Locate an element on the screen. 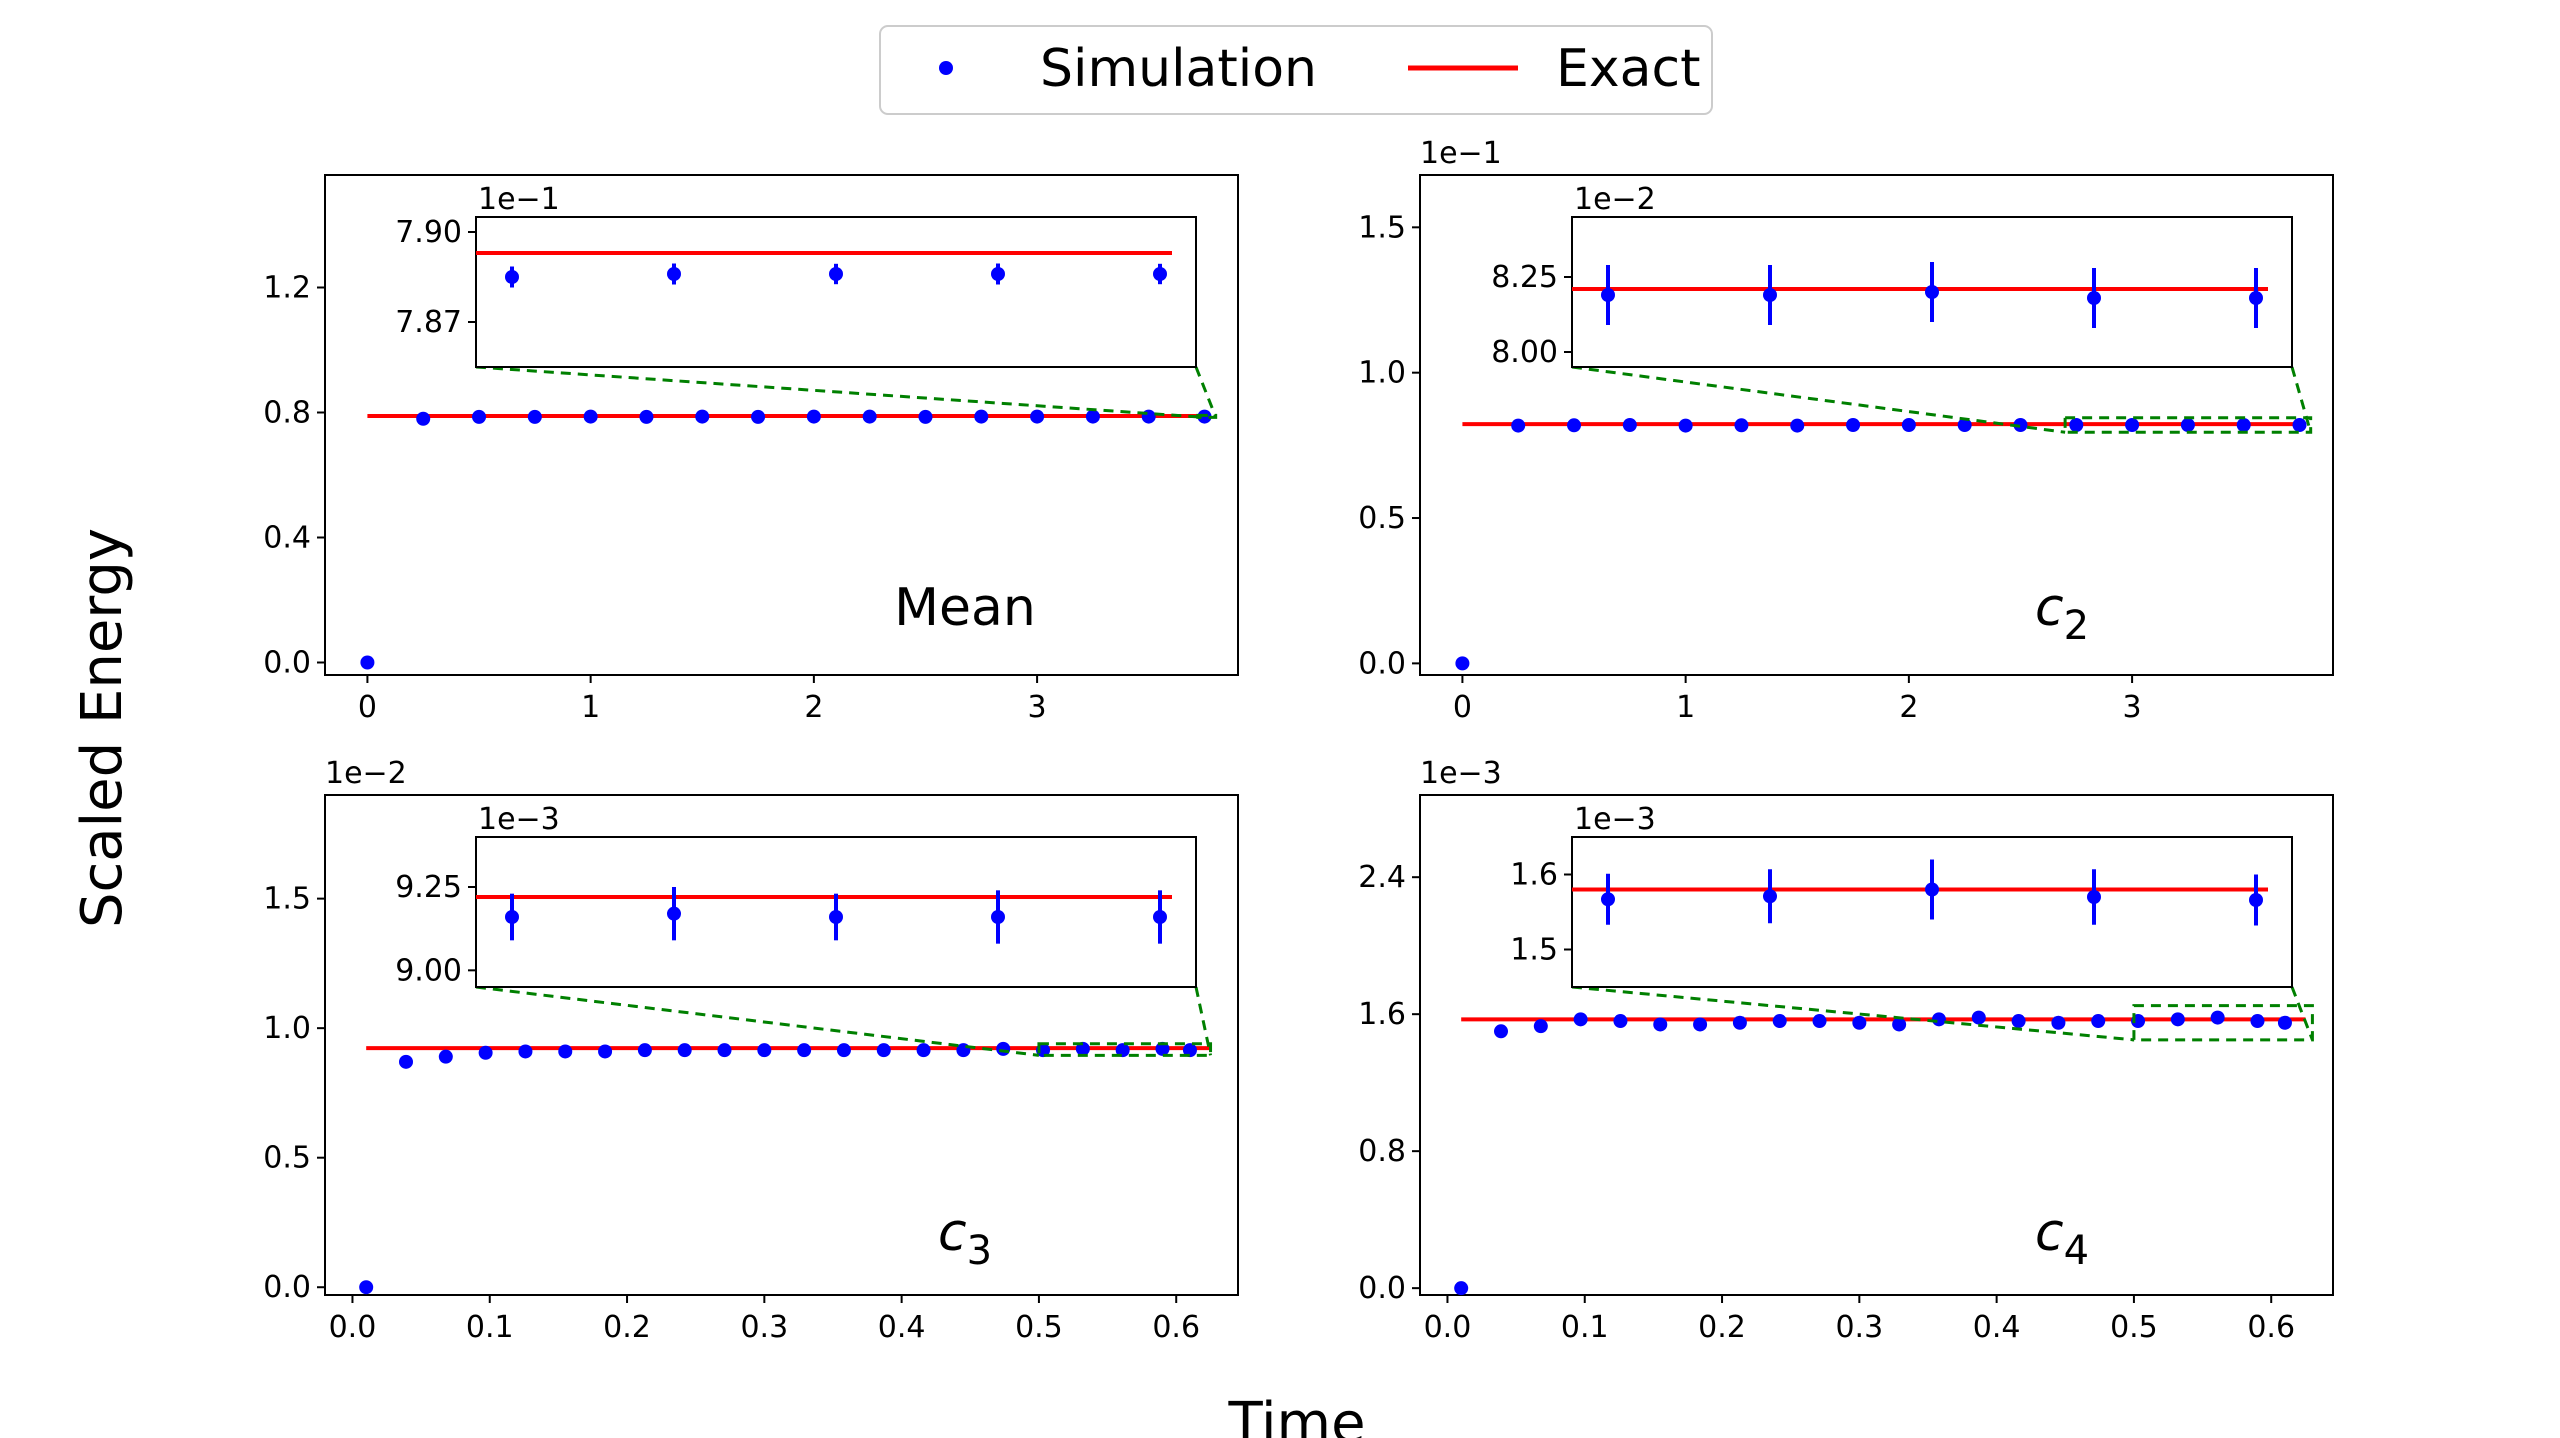  panel-mean: 0 1 2 3 0.0 0.4 0.8 1.2 7.87 7.90 1e−1 Mean is located at coordinates (751, 449).